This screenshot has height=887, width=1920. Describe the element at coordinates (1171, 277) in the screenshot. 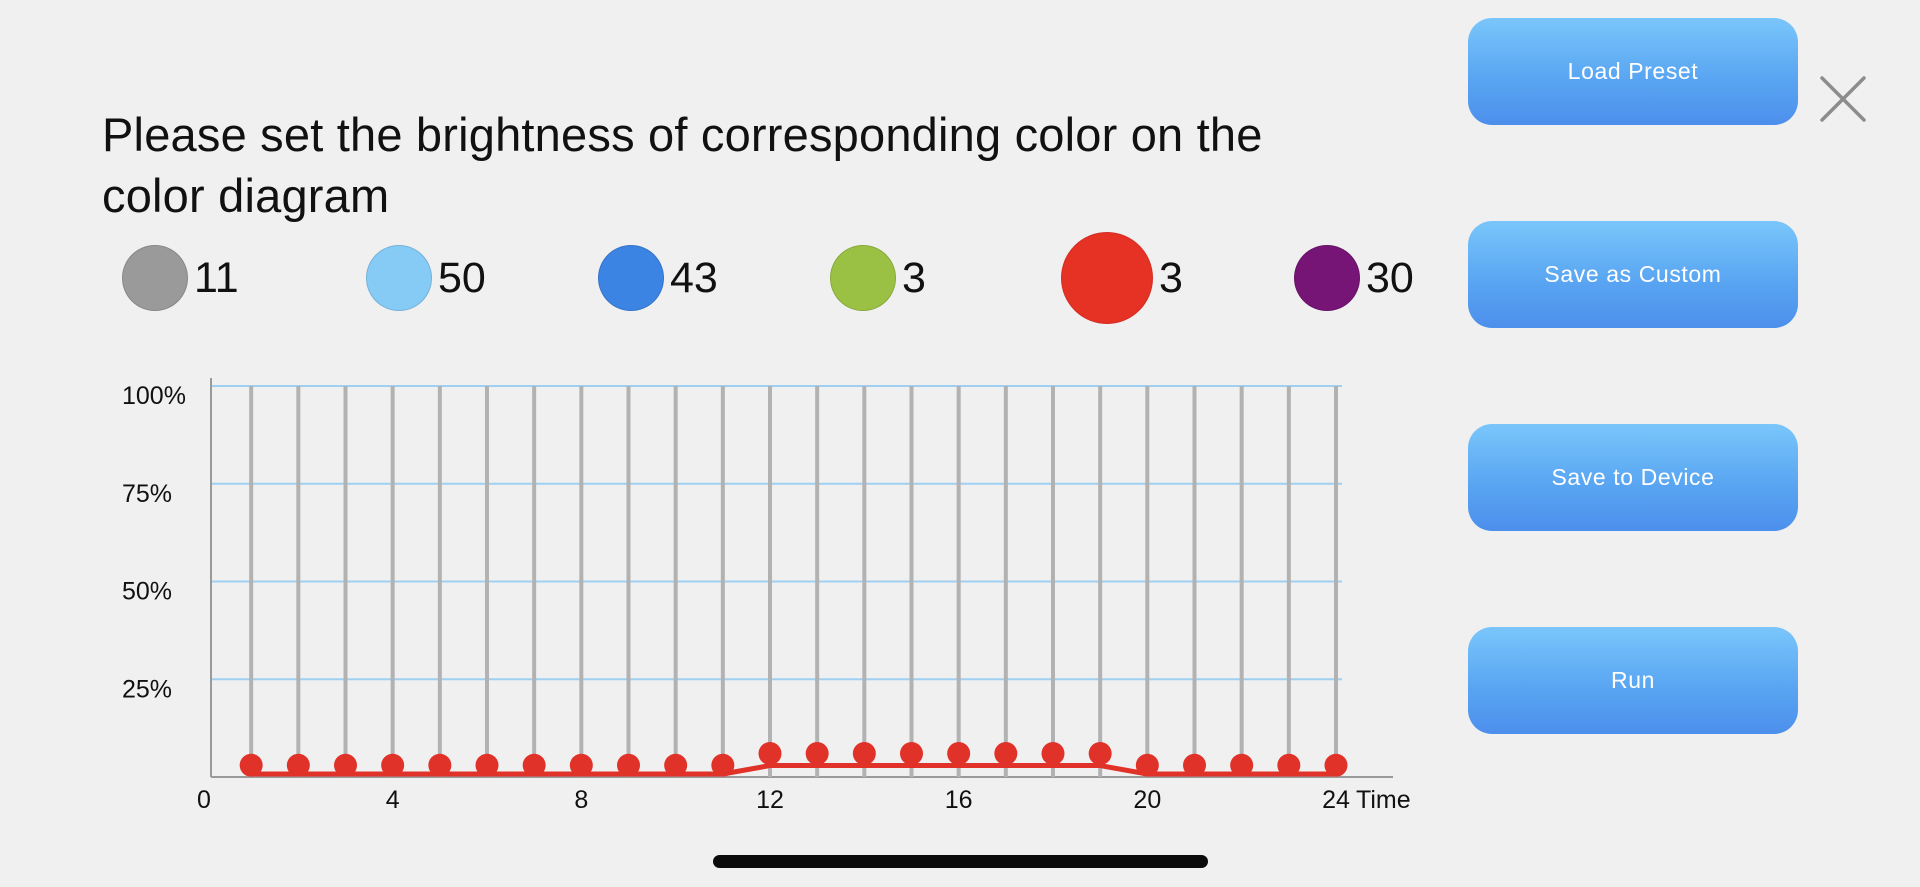

I see `color-value-red: 3` at that location.